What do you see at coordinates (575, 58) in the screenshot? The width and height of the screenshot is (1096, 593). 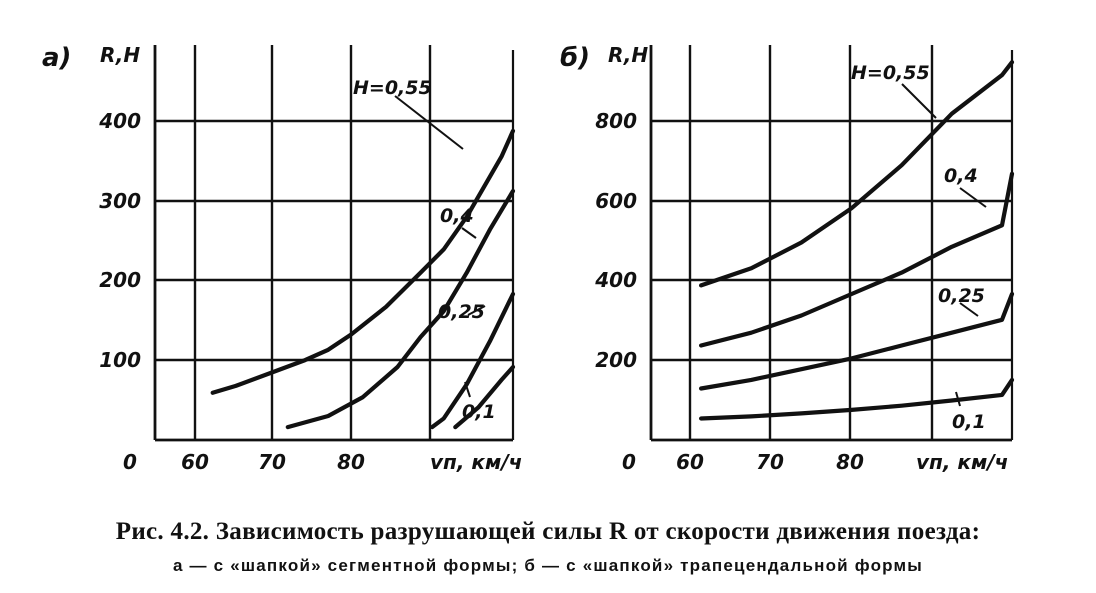 I see `panel-label: б)` at bounding box center [575, 58].